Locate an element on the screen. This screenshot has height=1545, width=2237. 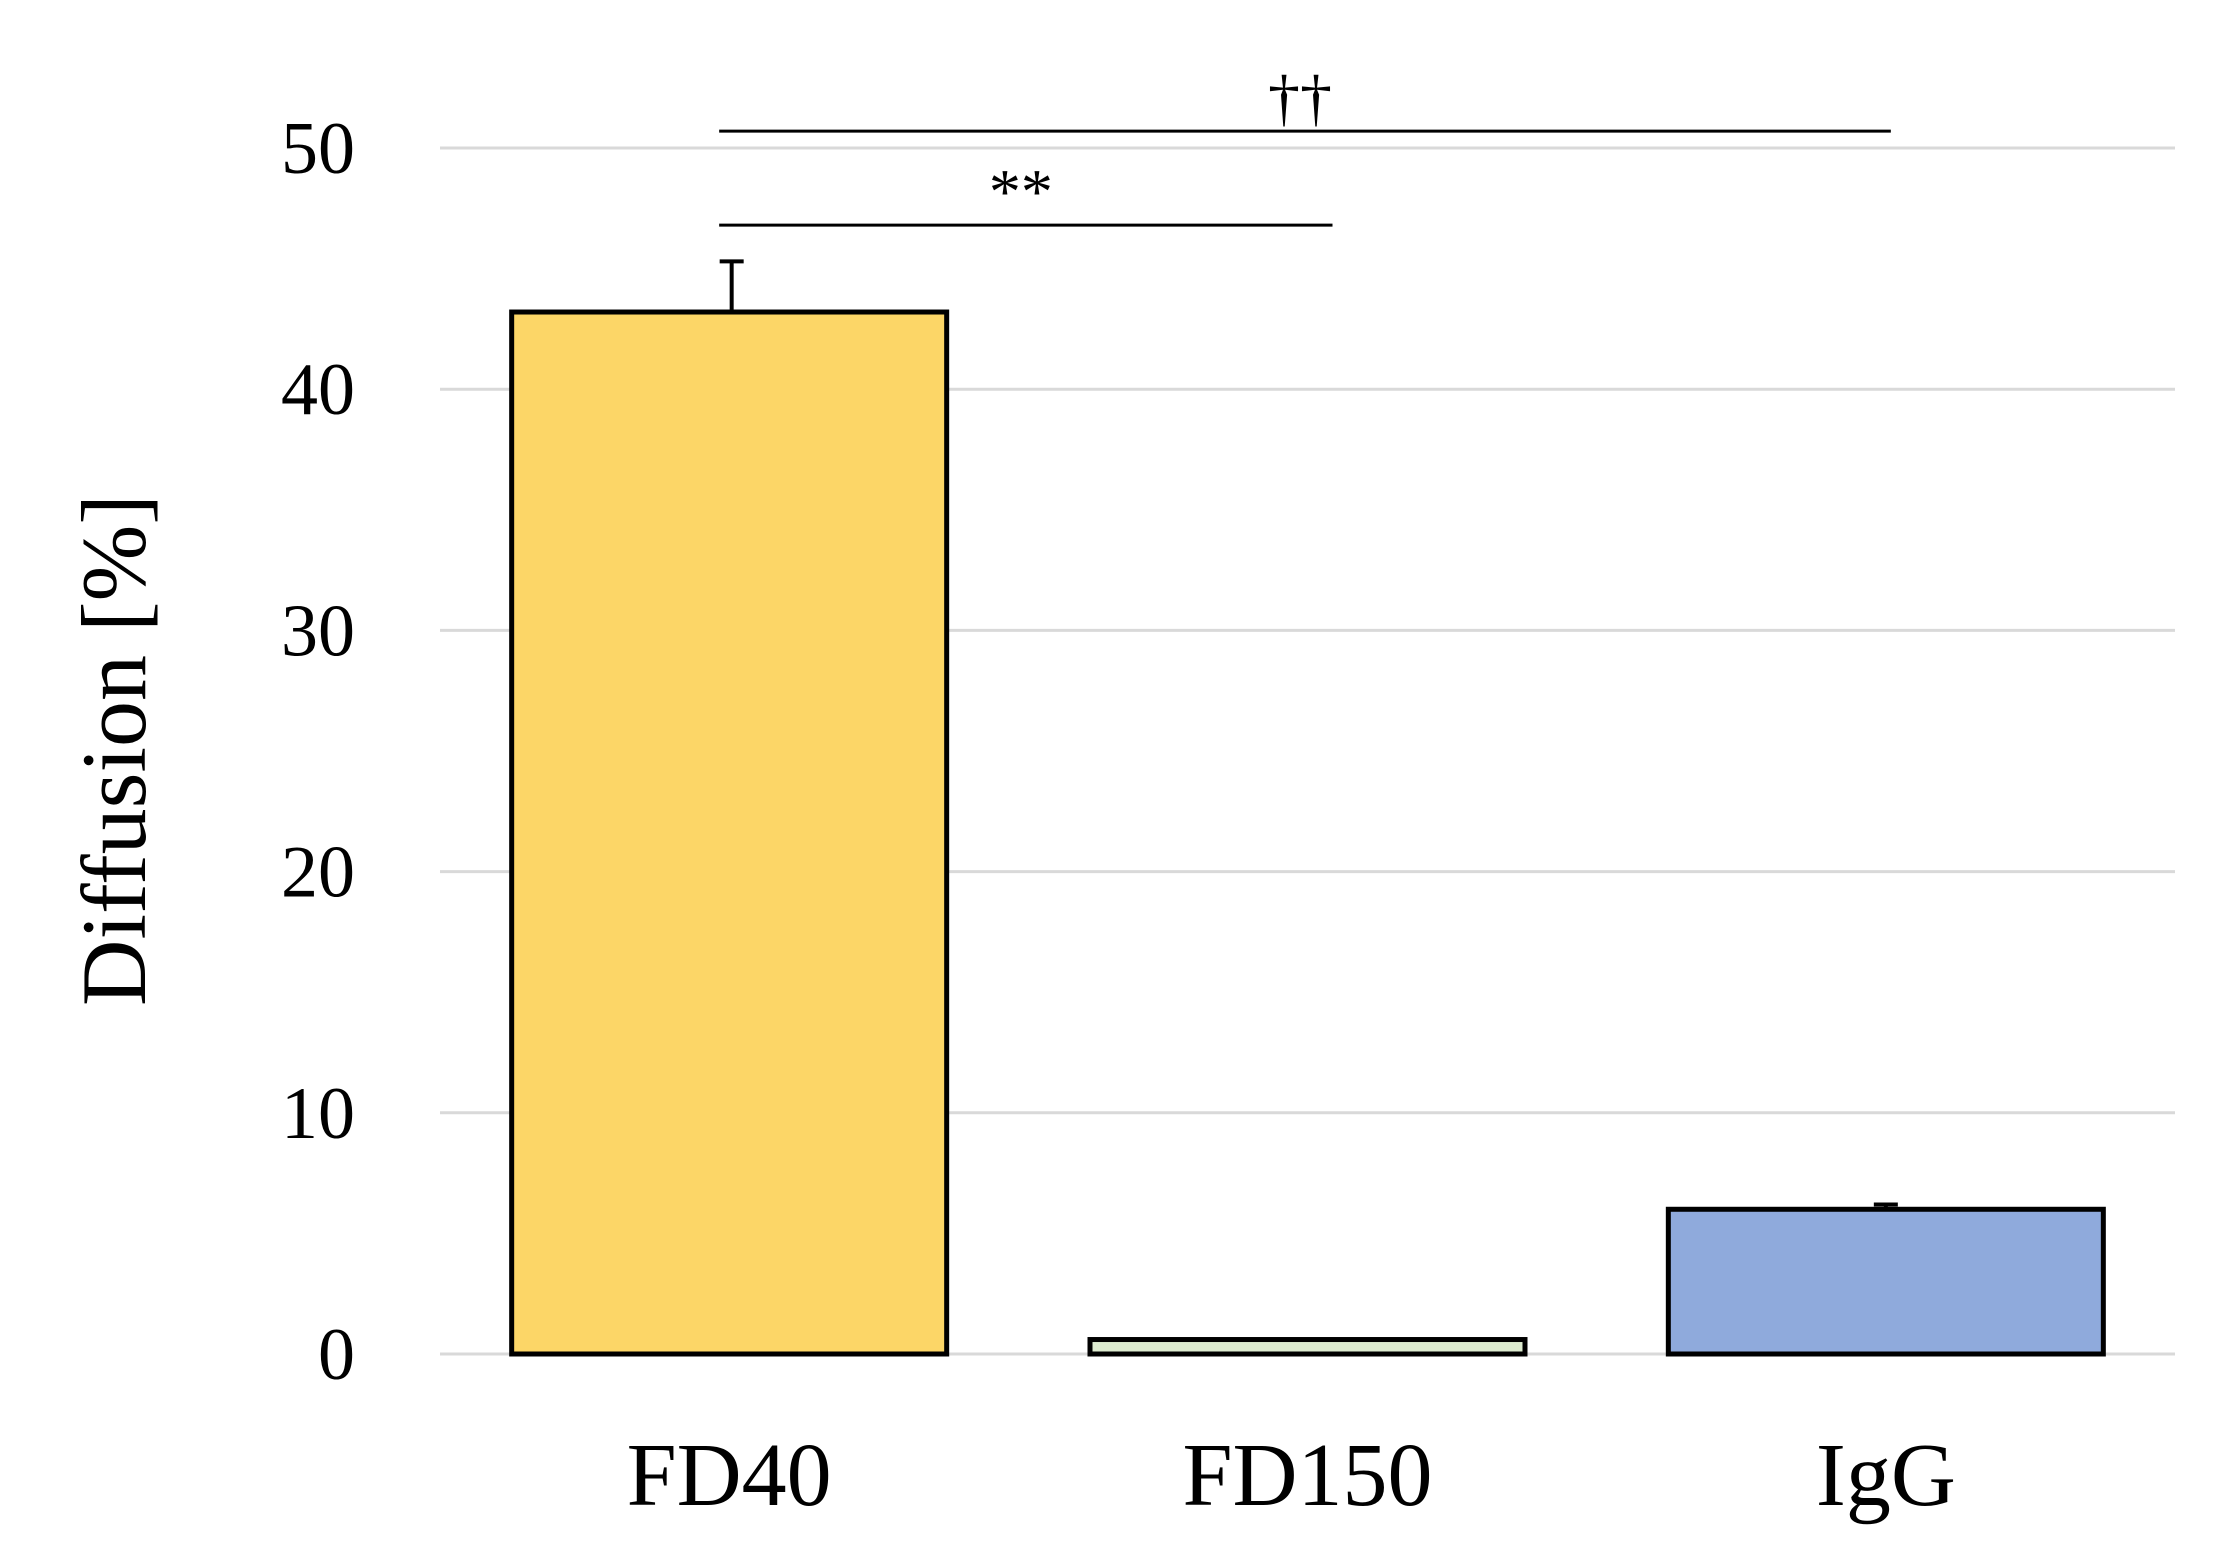
bar-igg is located at coordinates (1885, 1281).